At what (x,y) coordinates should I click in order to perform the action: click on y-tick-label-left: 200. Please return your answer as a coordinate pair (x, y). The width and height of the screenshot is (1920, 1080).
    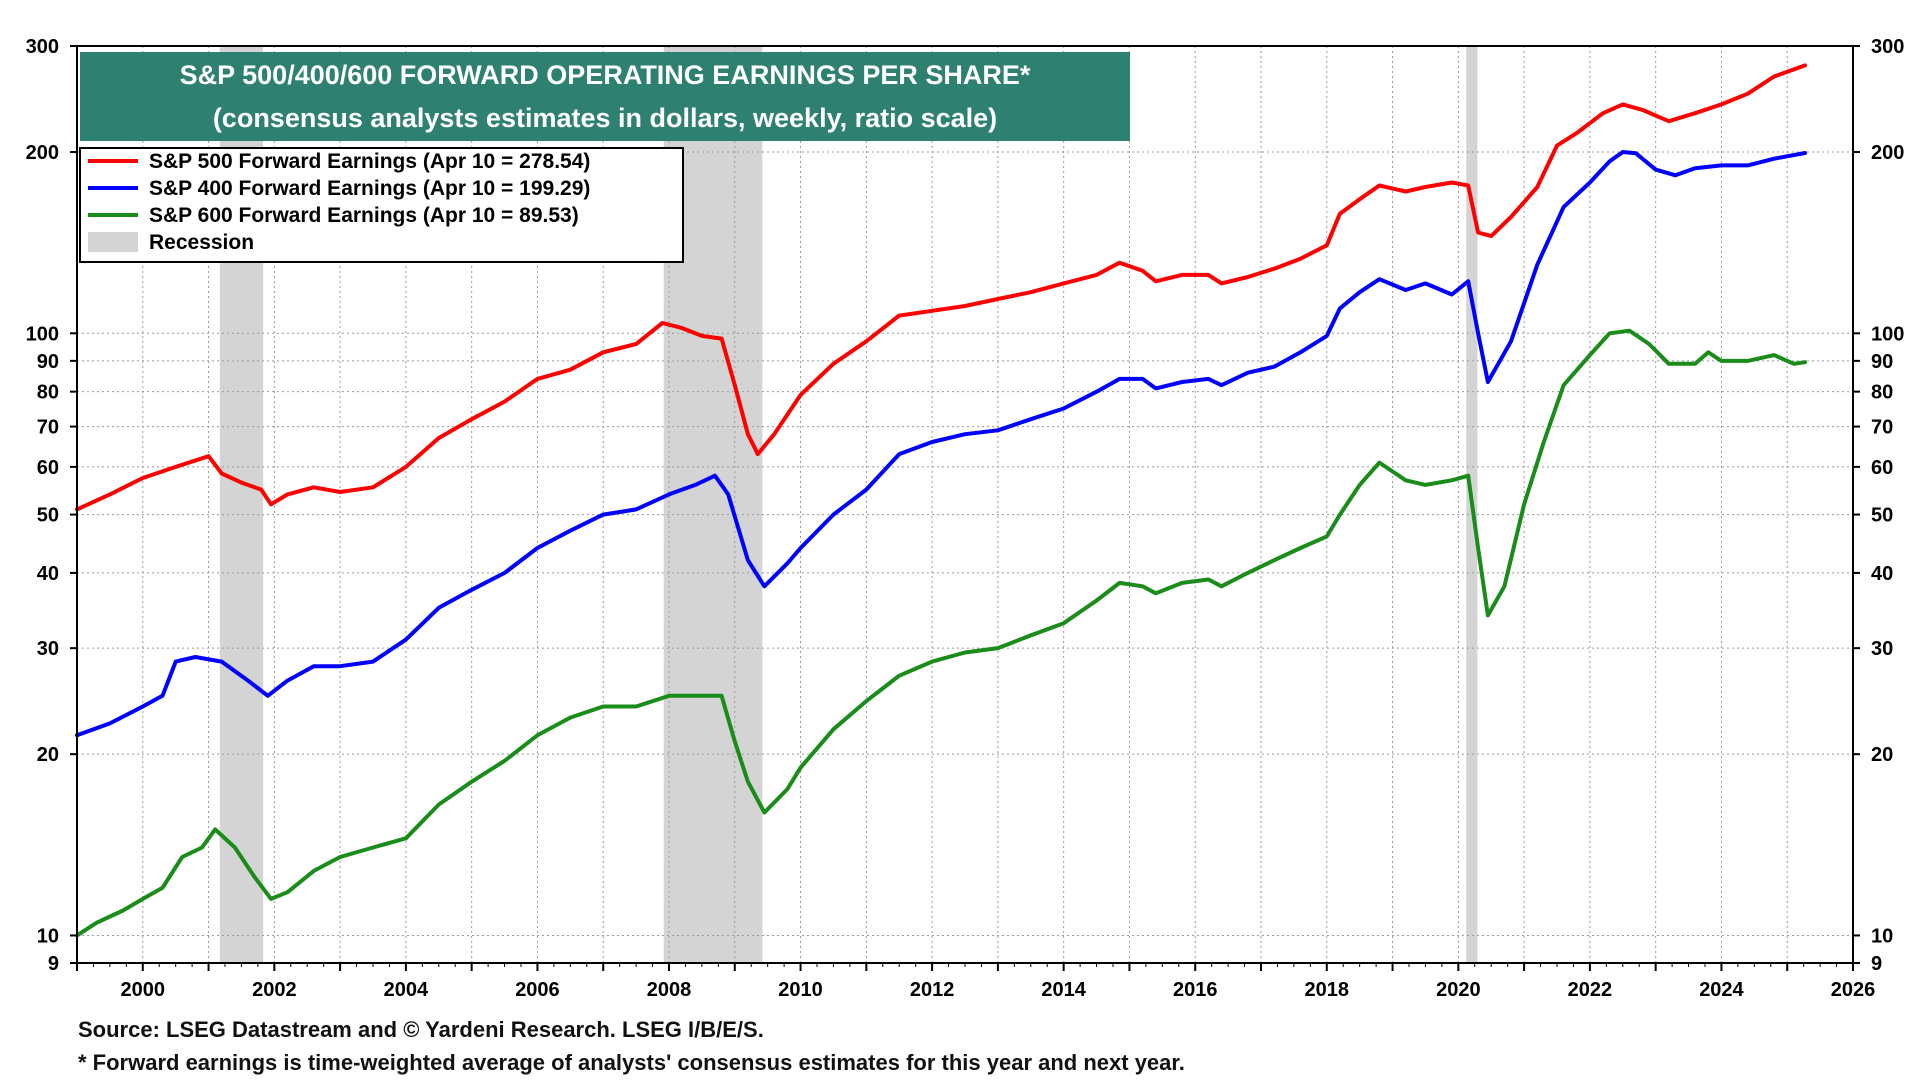
    Looking at the image, I should click on (42, 153).